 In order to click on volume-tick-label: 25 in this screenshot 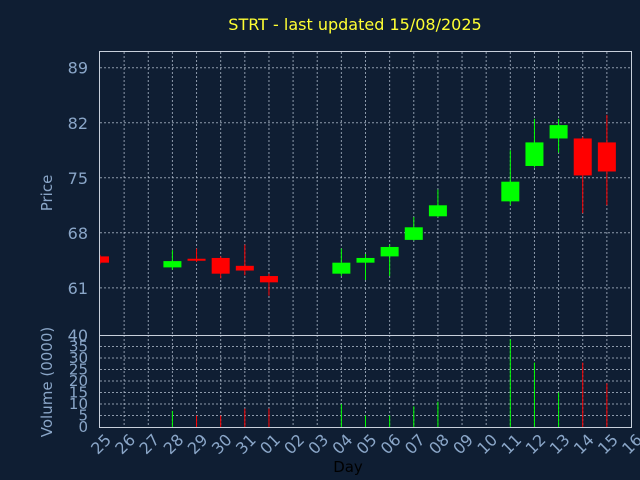, I will do `click(78, 370)`.